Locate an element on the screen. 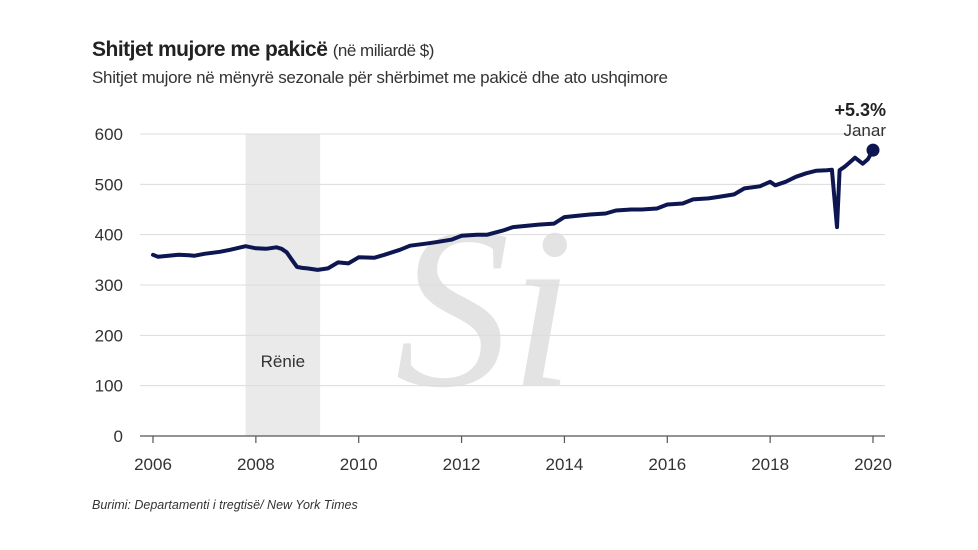 This screenshot has width=978, height=550. y-tick-label: 300 is located at coordinates (109, 285).